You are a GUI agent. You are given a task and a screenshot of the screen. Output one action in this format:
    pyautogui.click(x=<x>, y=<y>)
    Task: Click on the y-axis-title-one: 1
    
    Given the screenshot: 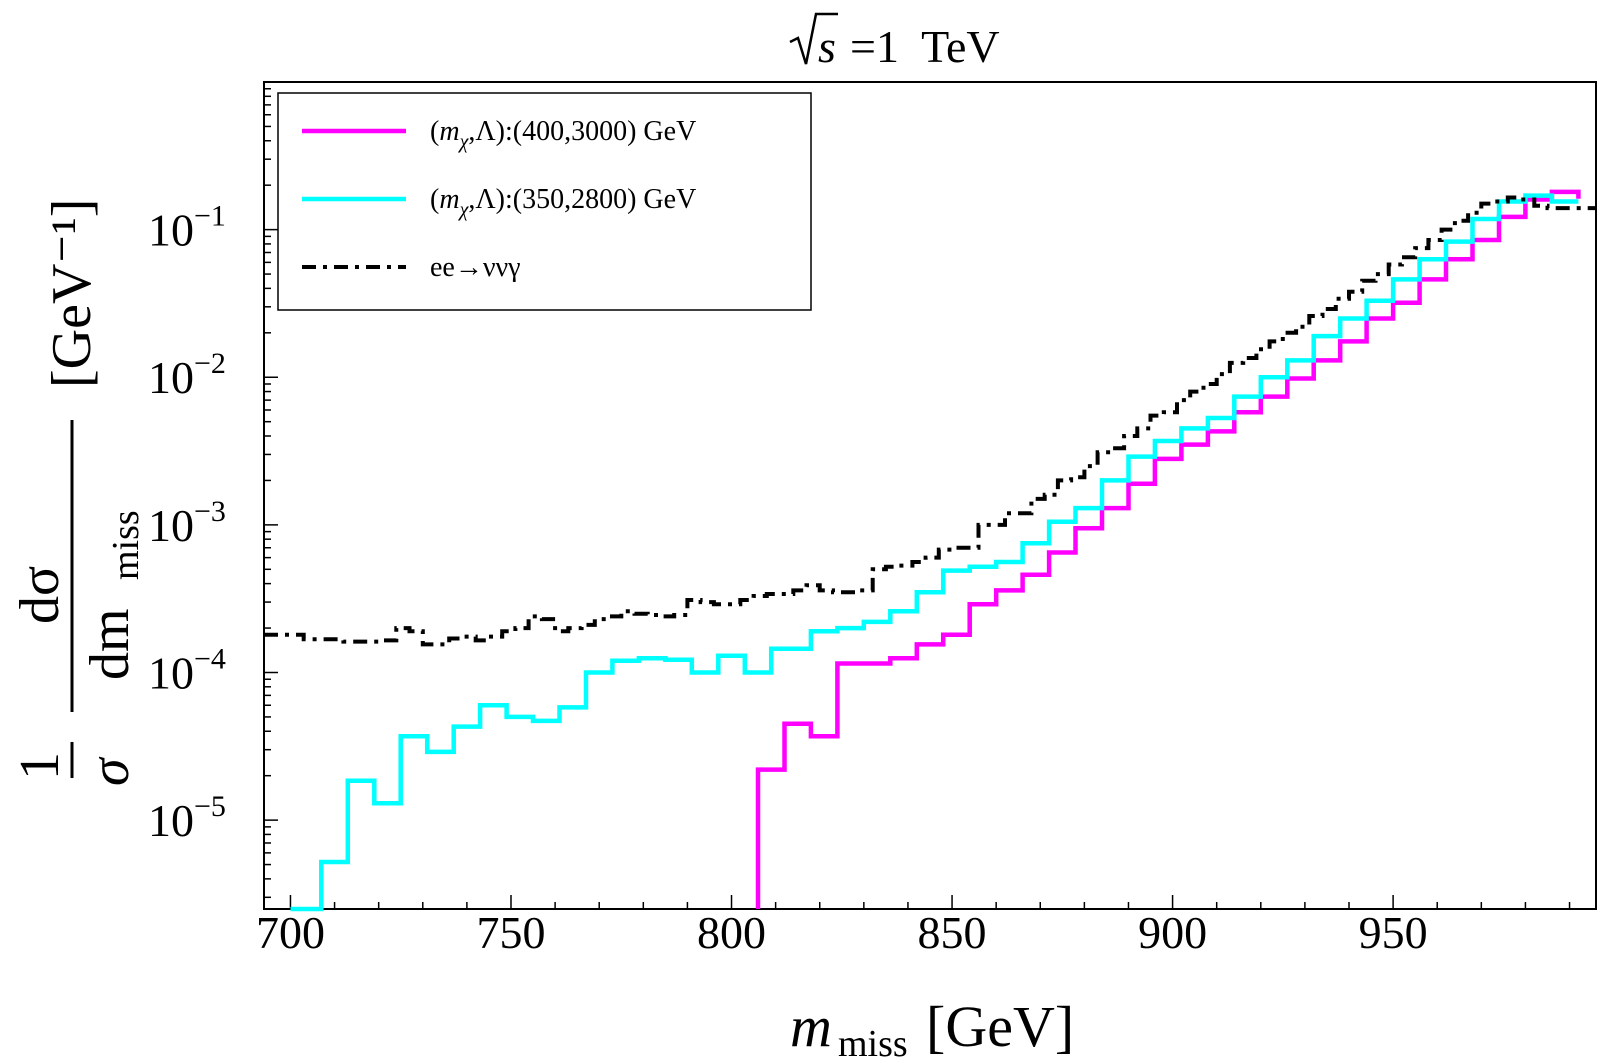 What is the action you would take?
    pyautogui.click(x=40, y=766)
    